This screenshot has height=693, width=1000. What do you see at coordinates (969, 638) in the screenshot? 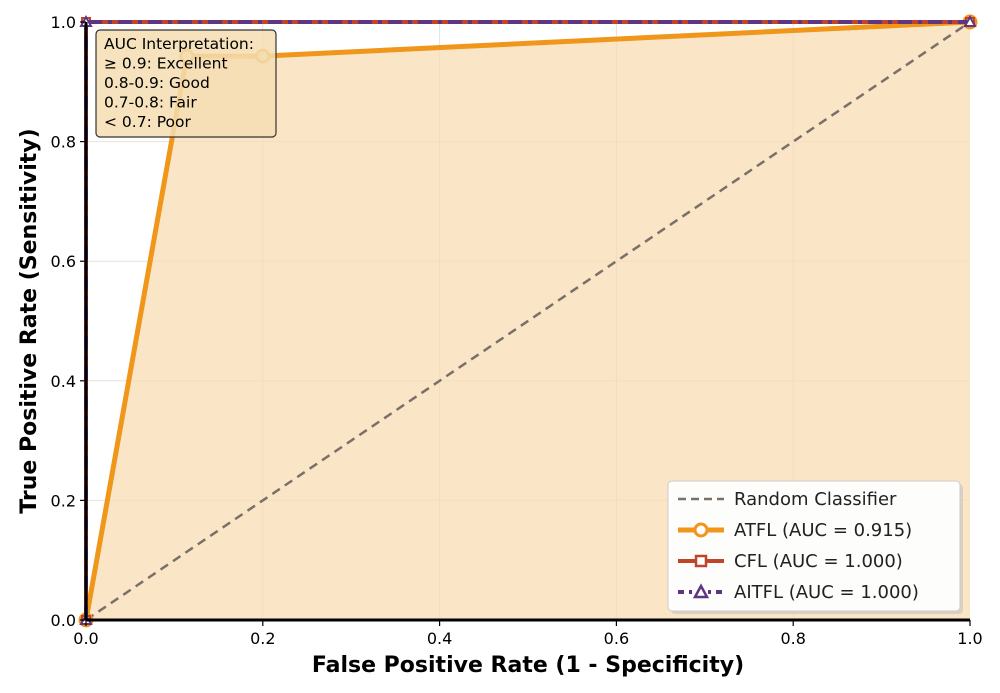
I see `x-tick-label: 1.0` at bounding box center [969, 638].